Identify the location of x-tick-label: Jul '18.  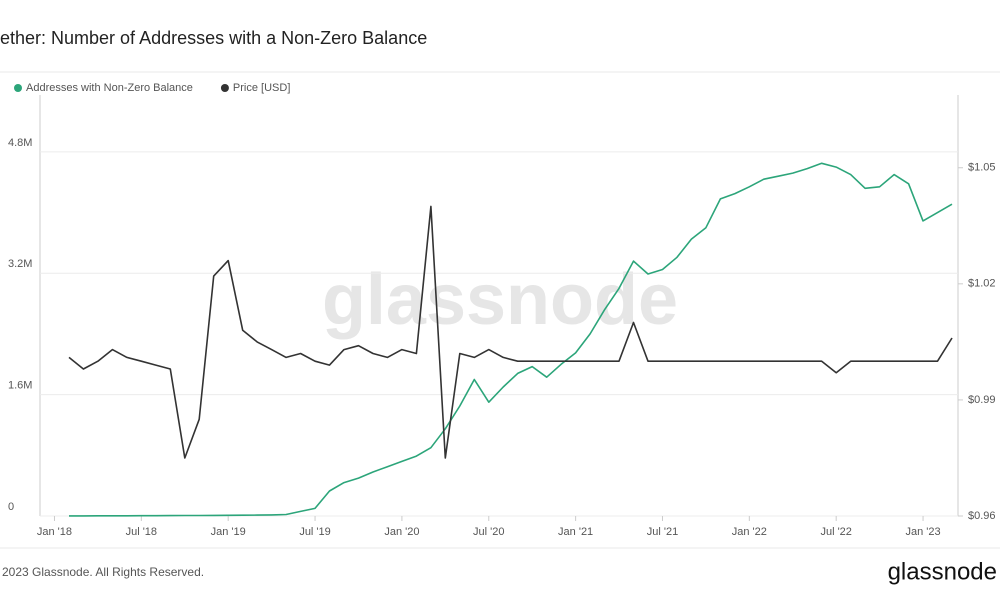
(141, 532).